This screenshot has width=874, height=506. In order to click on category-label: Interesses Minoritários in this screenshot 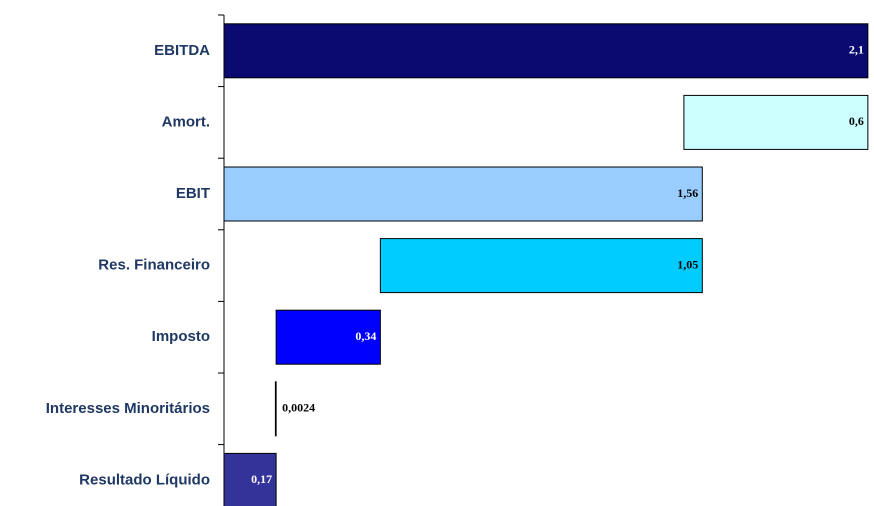, I will do `click(128, 408)`.